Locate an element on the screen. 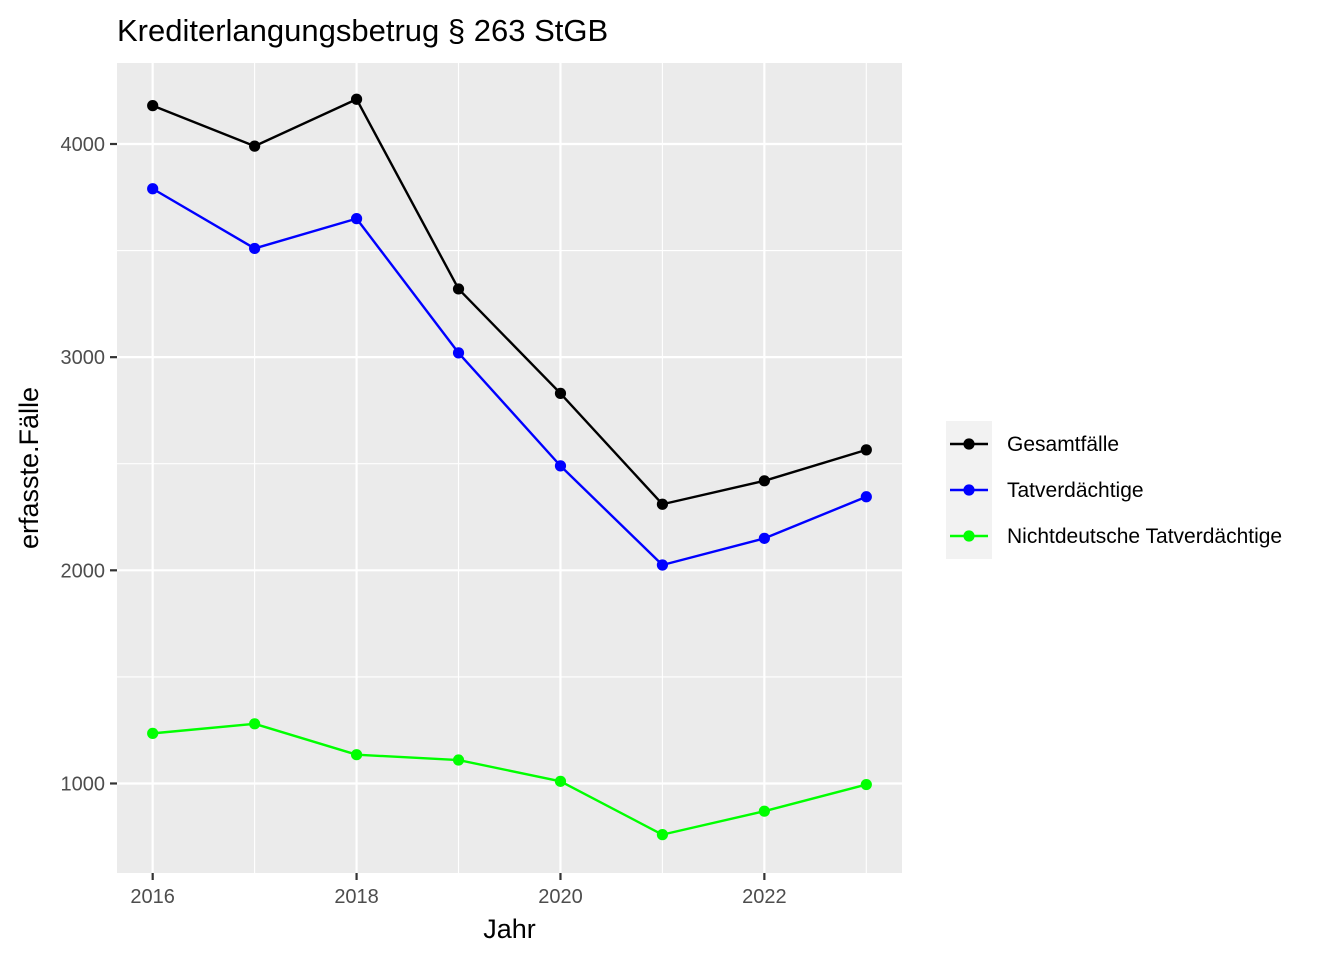 This screenshot has width=1344, height=960. data-point-2-2020 is located at coordinates (560, 466).